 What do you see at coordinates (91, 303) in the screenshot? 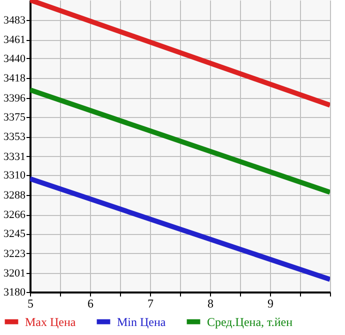
I see `x-tick-label: 6` at bounding box center [91, 303].